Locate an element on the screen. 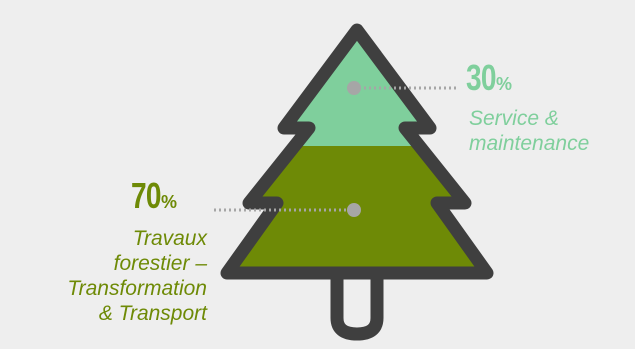  value-number: 70 is located at coordinates (146, 195).